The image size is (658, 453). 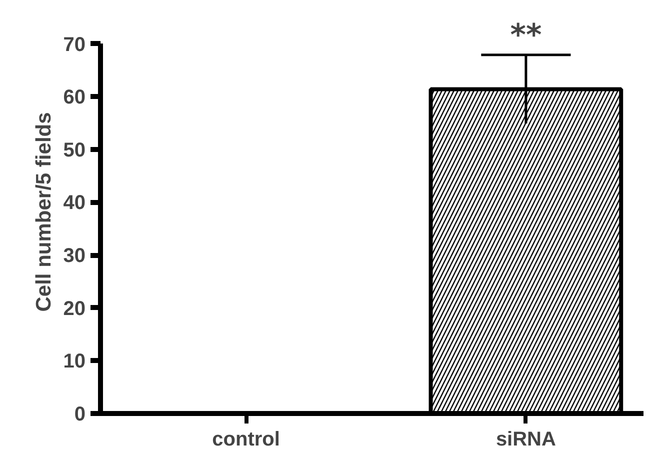 What do you see at coordinates (74, 361) in the screenshot?
I see `y-tick-label: 10` at bounding box center [74, 361].